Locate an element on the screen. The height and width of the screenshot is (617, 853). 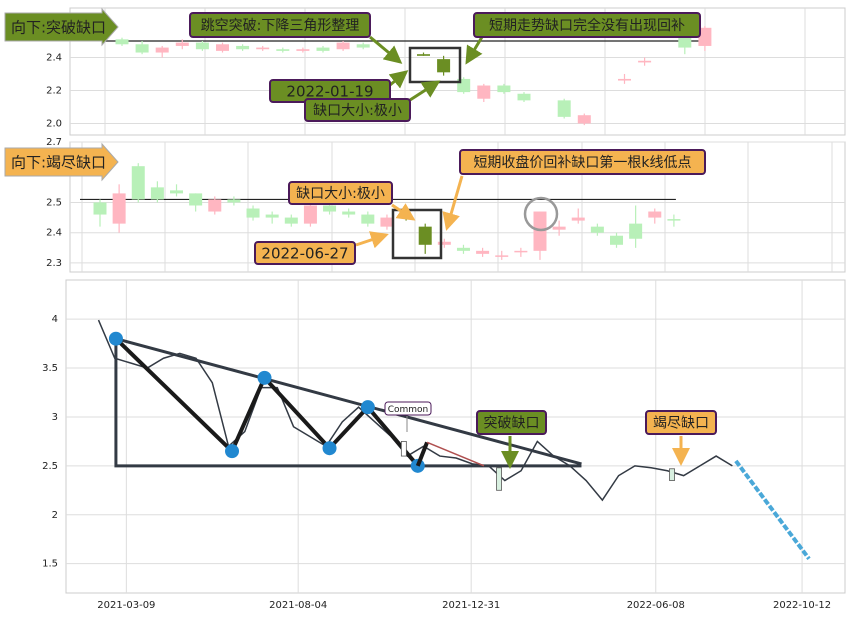
annotation-text: 2022-01-19 is located at coordinates (329, 92).